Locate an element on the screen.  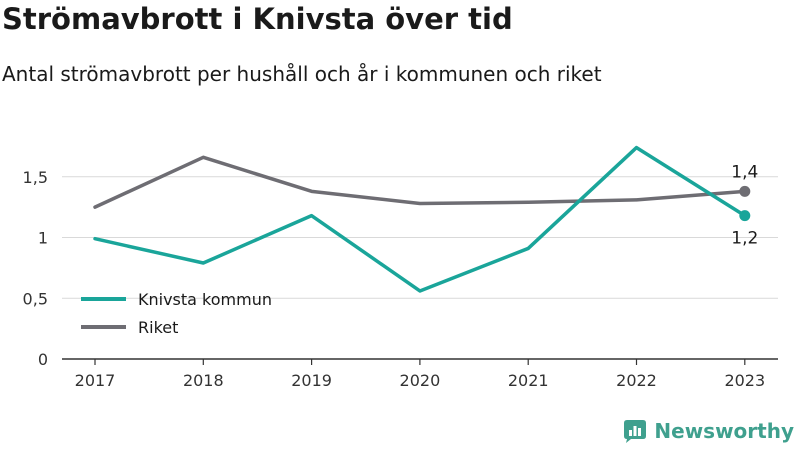
x-tick-label: 2017 is located at coordinates (95, 380).